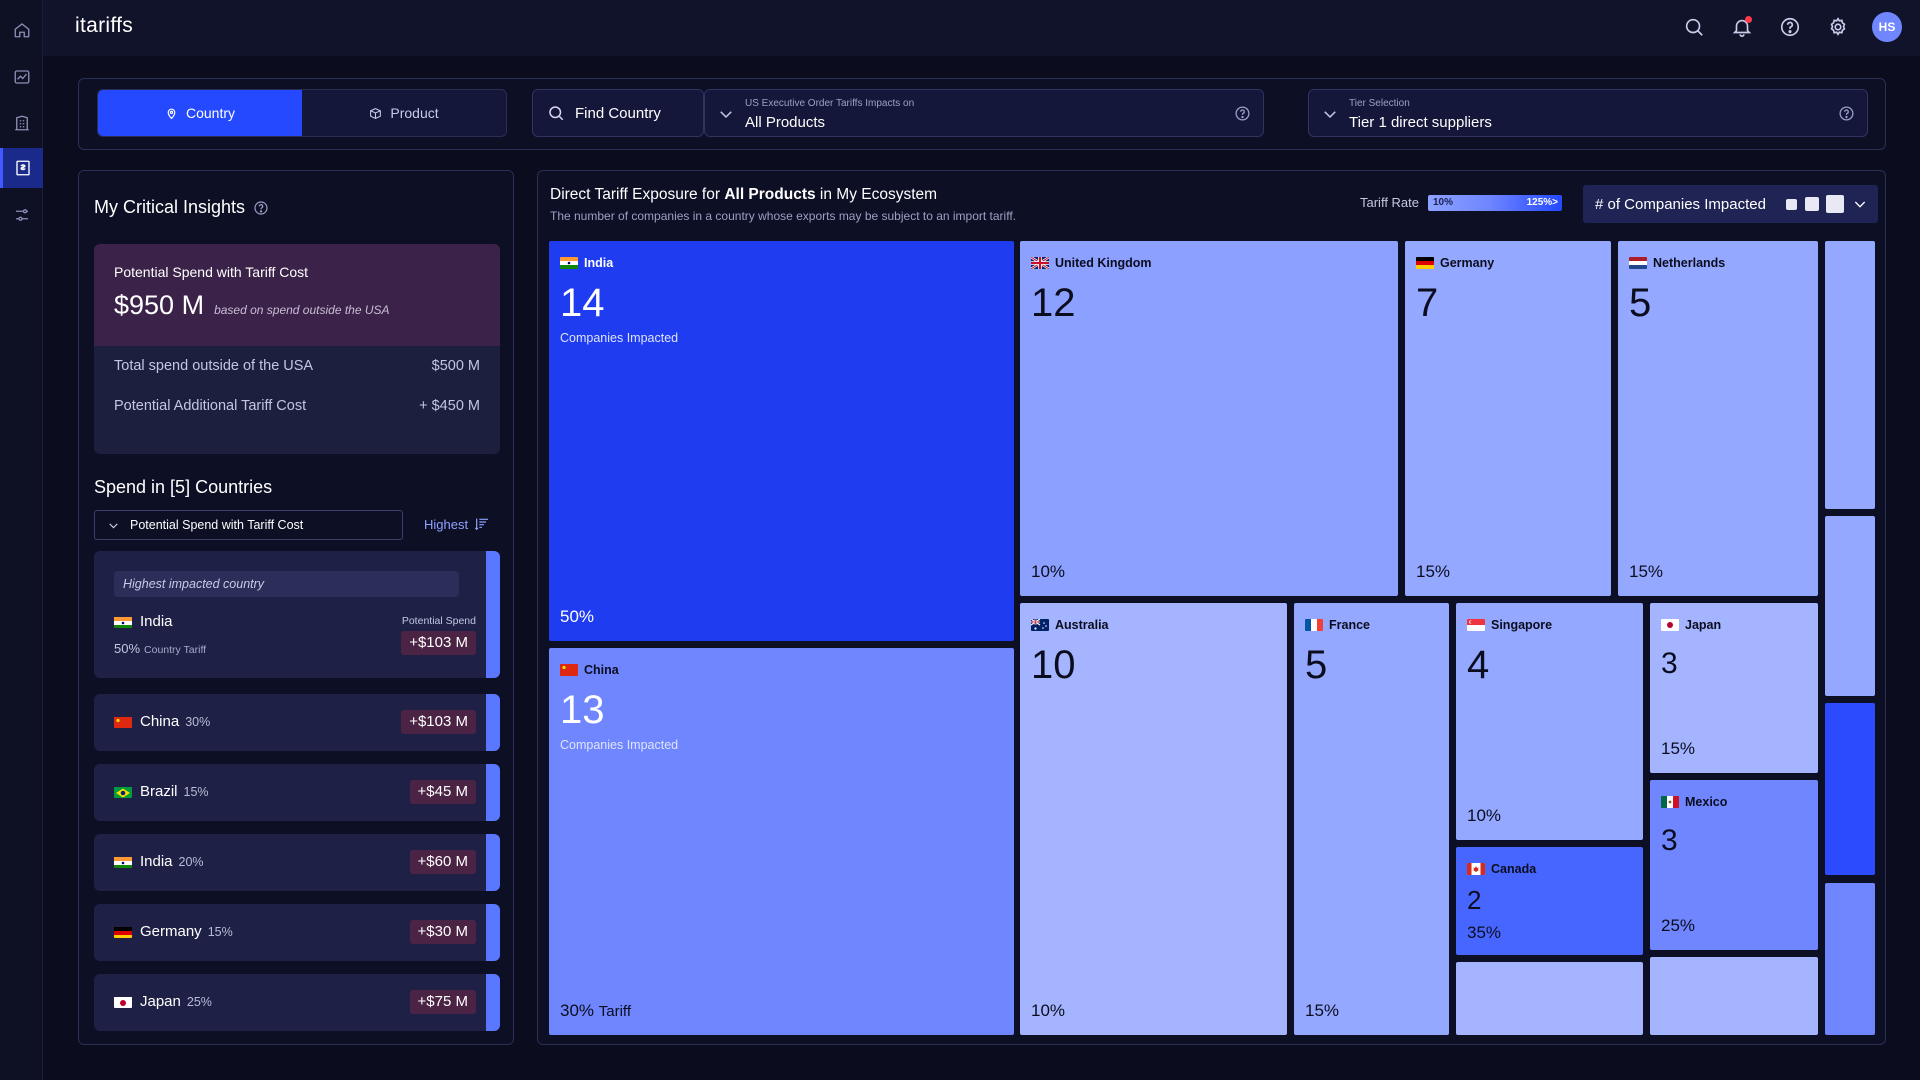  I want to click on treemap-tile-united-kingdom: United Kingdom 12 10%, so click(1209, 418).